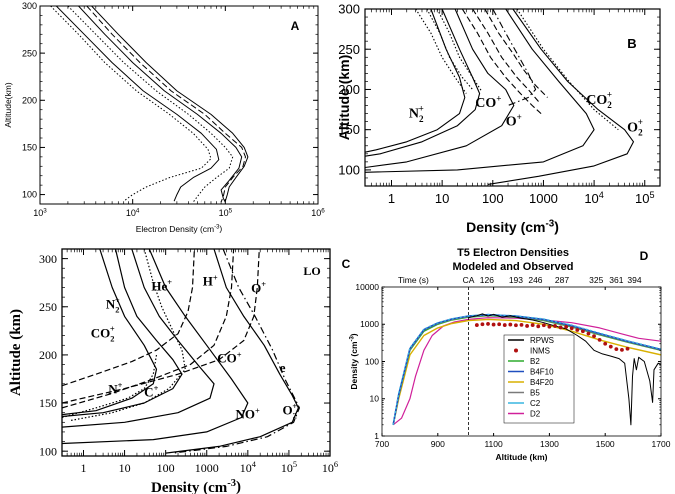 The height and width of the screenshot is (494, 675). Describe the element at coordinates (83, 468) in the screenshot. I see `x-tick-label: 1` at that location.